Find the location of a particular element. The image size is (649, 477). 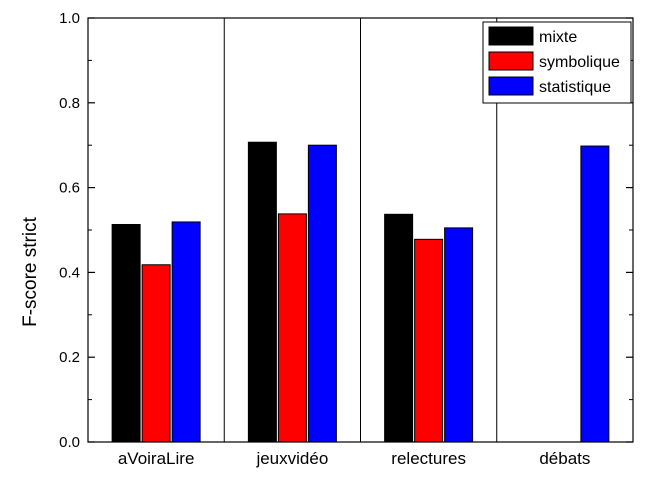

y-tick-label: 0.4 is located at coordinates (69, 272).